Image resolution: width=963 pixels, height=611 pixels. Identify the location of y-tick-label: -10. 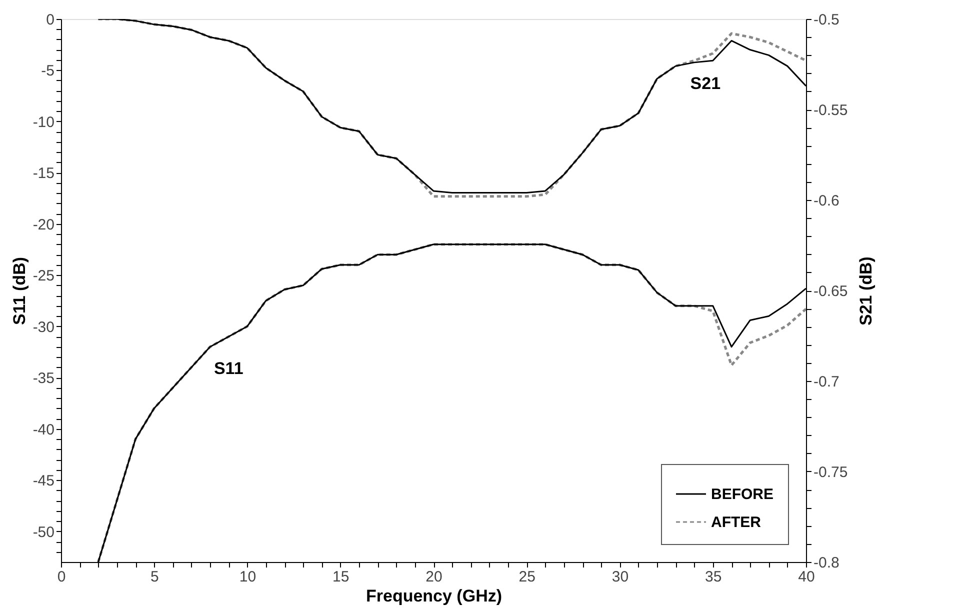
(43, 122).